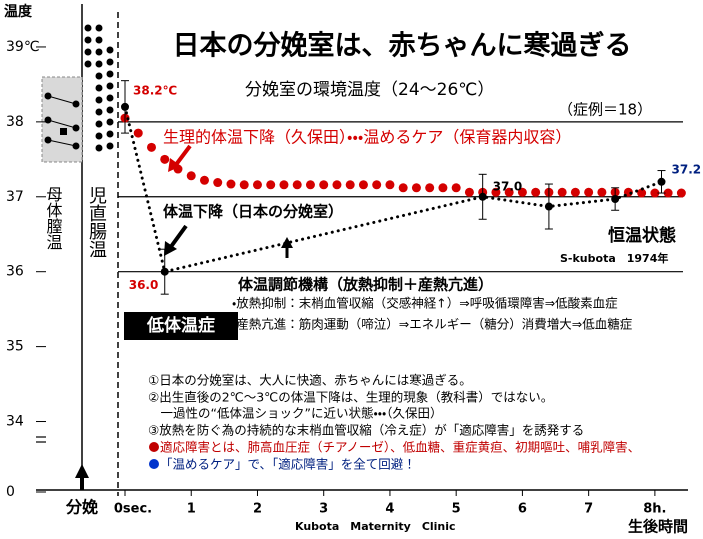  What do you see at coordinates (15, 122) in the screenshot?
I see `y-tick-label: 38` at bounding box center [15, 122].